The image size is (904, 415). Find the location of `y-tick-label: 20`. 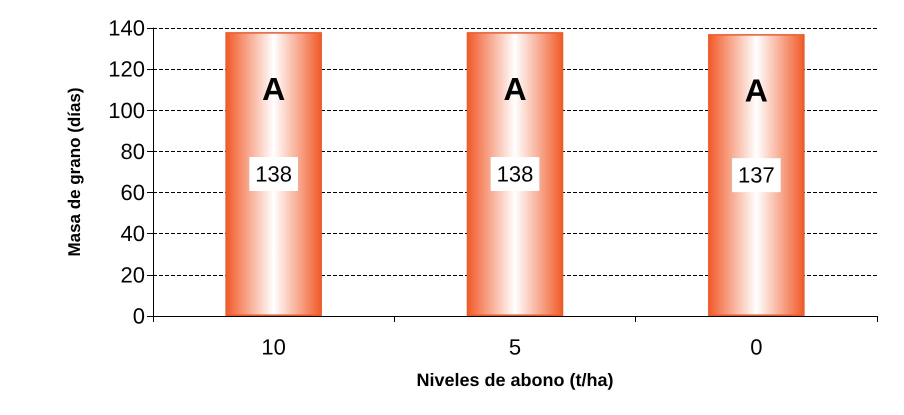

y-tick-label: 20 is located at coordinates (132, 275).